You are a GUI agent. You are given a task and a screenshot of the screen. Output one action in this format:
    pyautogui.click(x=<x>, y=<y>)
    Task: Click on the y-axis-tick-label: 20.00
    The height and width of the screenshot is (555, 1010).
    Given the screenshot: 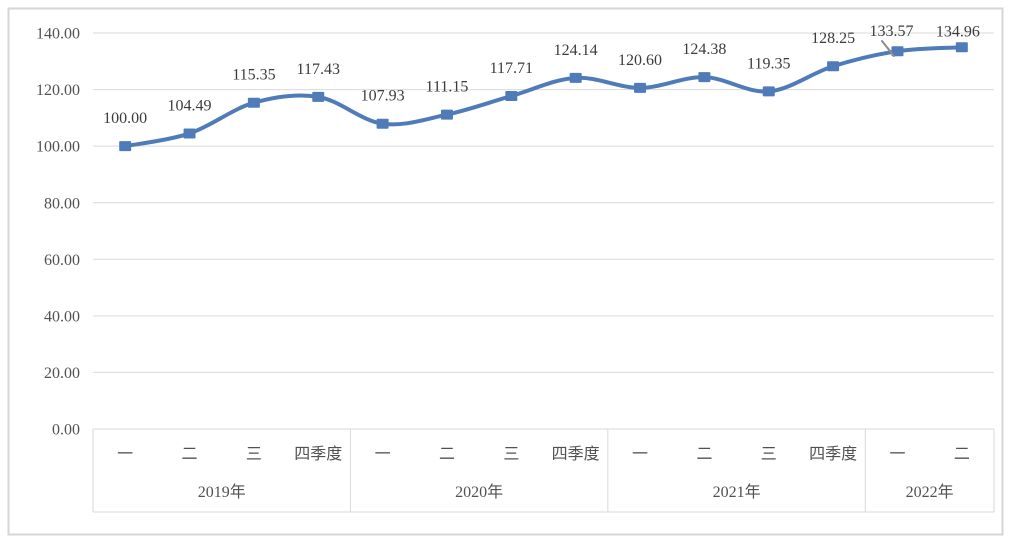 What is the action you would take?
    pyautogui.click(x=62, y=373)
    